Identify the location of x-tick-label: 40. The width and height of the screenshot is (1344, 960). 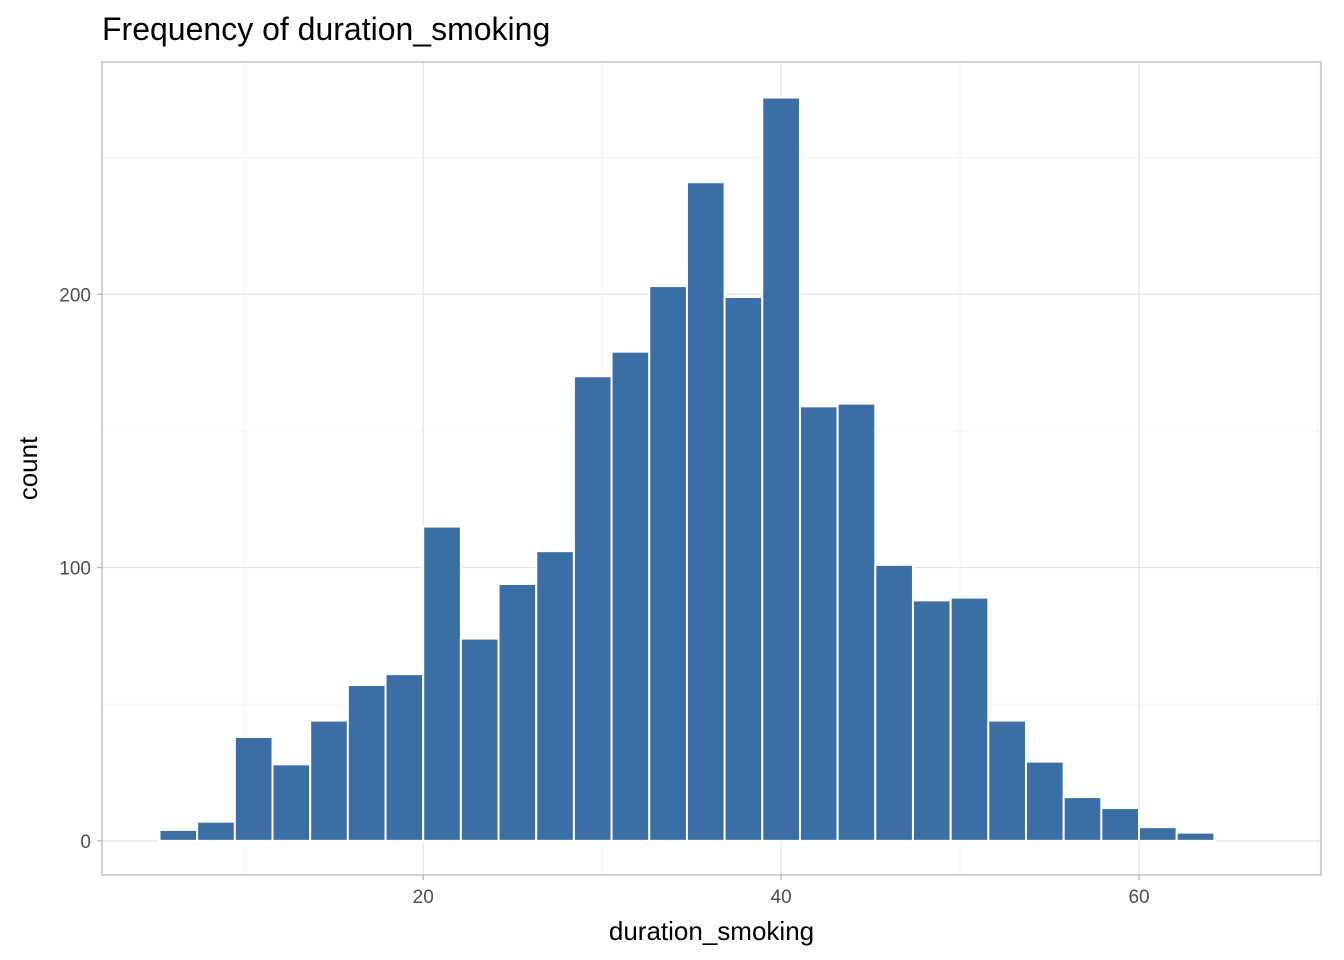
(781, 897).